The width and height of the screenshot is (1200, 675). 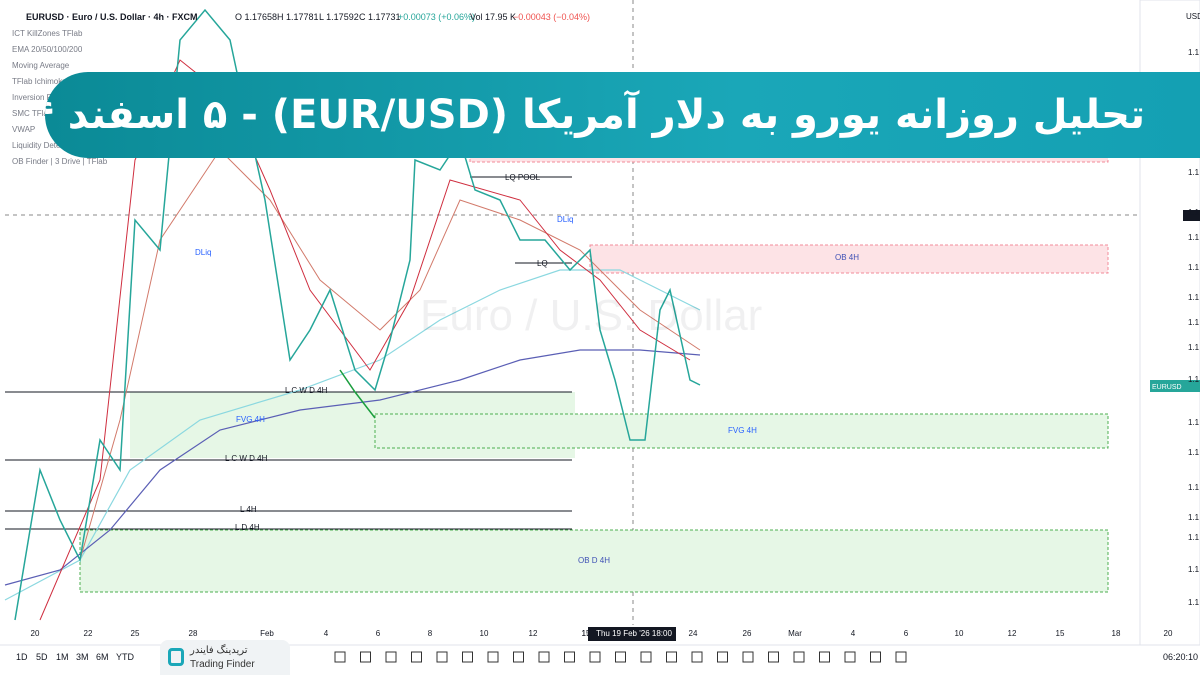 What do you see at coordinates (42, 657) in the screenshot?
I see `range-button: 5D` at bounding box center [42, 657].